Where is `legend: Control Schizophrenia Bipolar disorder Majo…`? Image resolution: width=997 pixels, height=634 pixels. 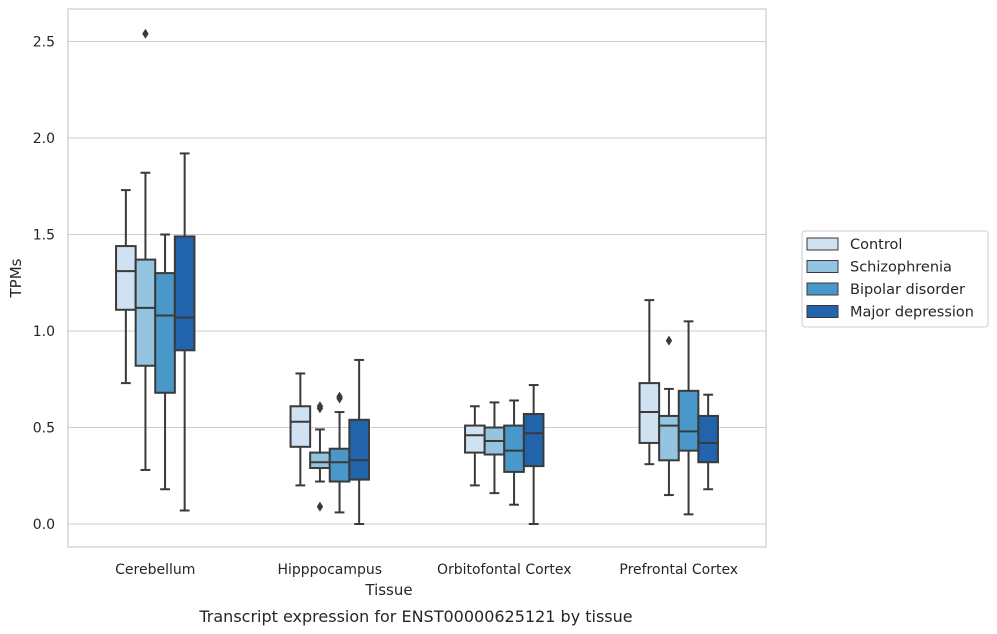
legend: Control Schizophrenia Bipolar disorder Majo… is located at coordinates (895, 279).